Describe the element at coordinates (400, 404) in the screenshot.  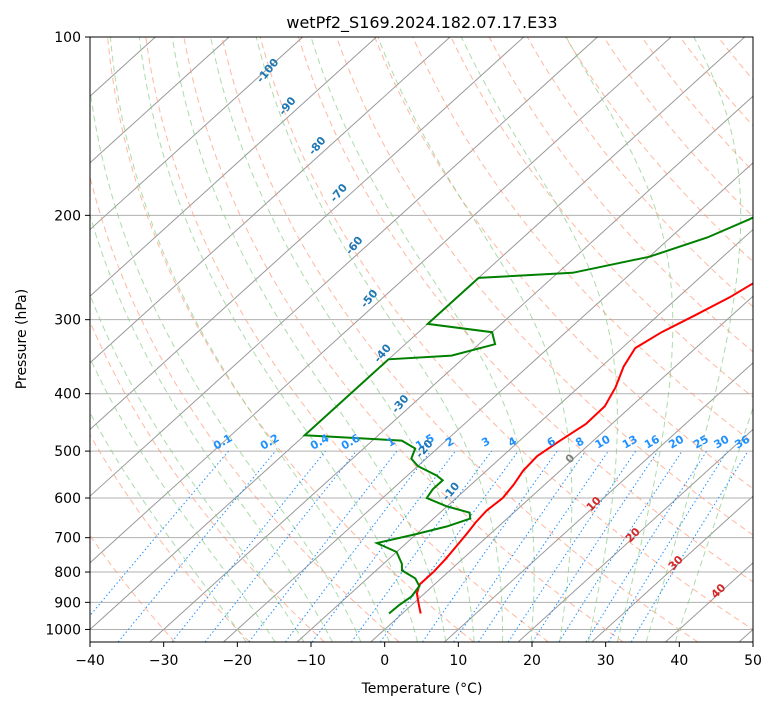
I see `moist-adiabat-label: -30` at that location.